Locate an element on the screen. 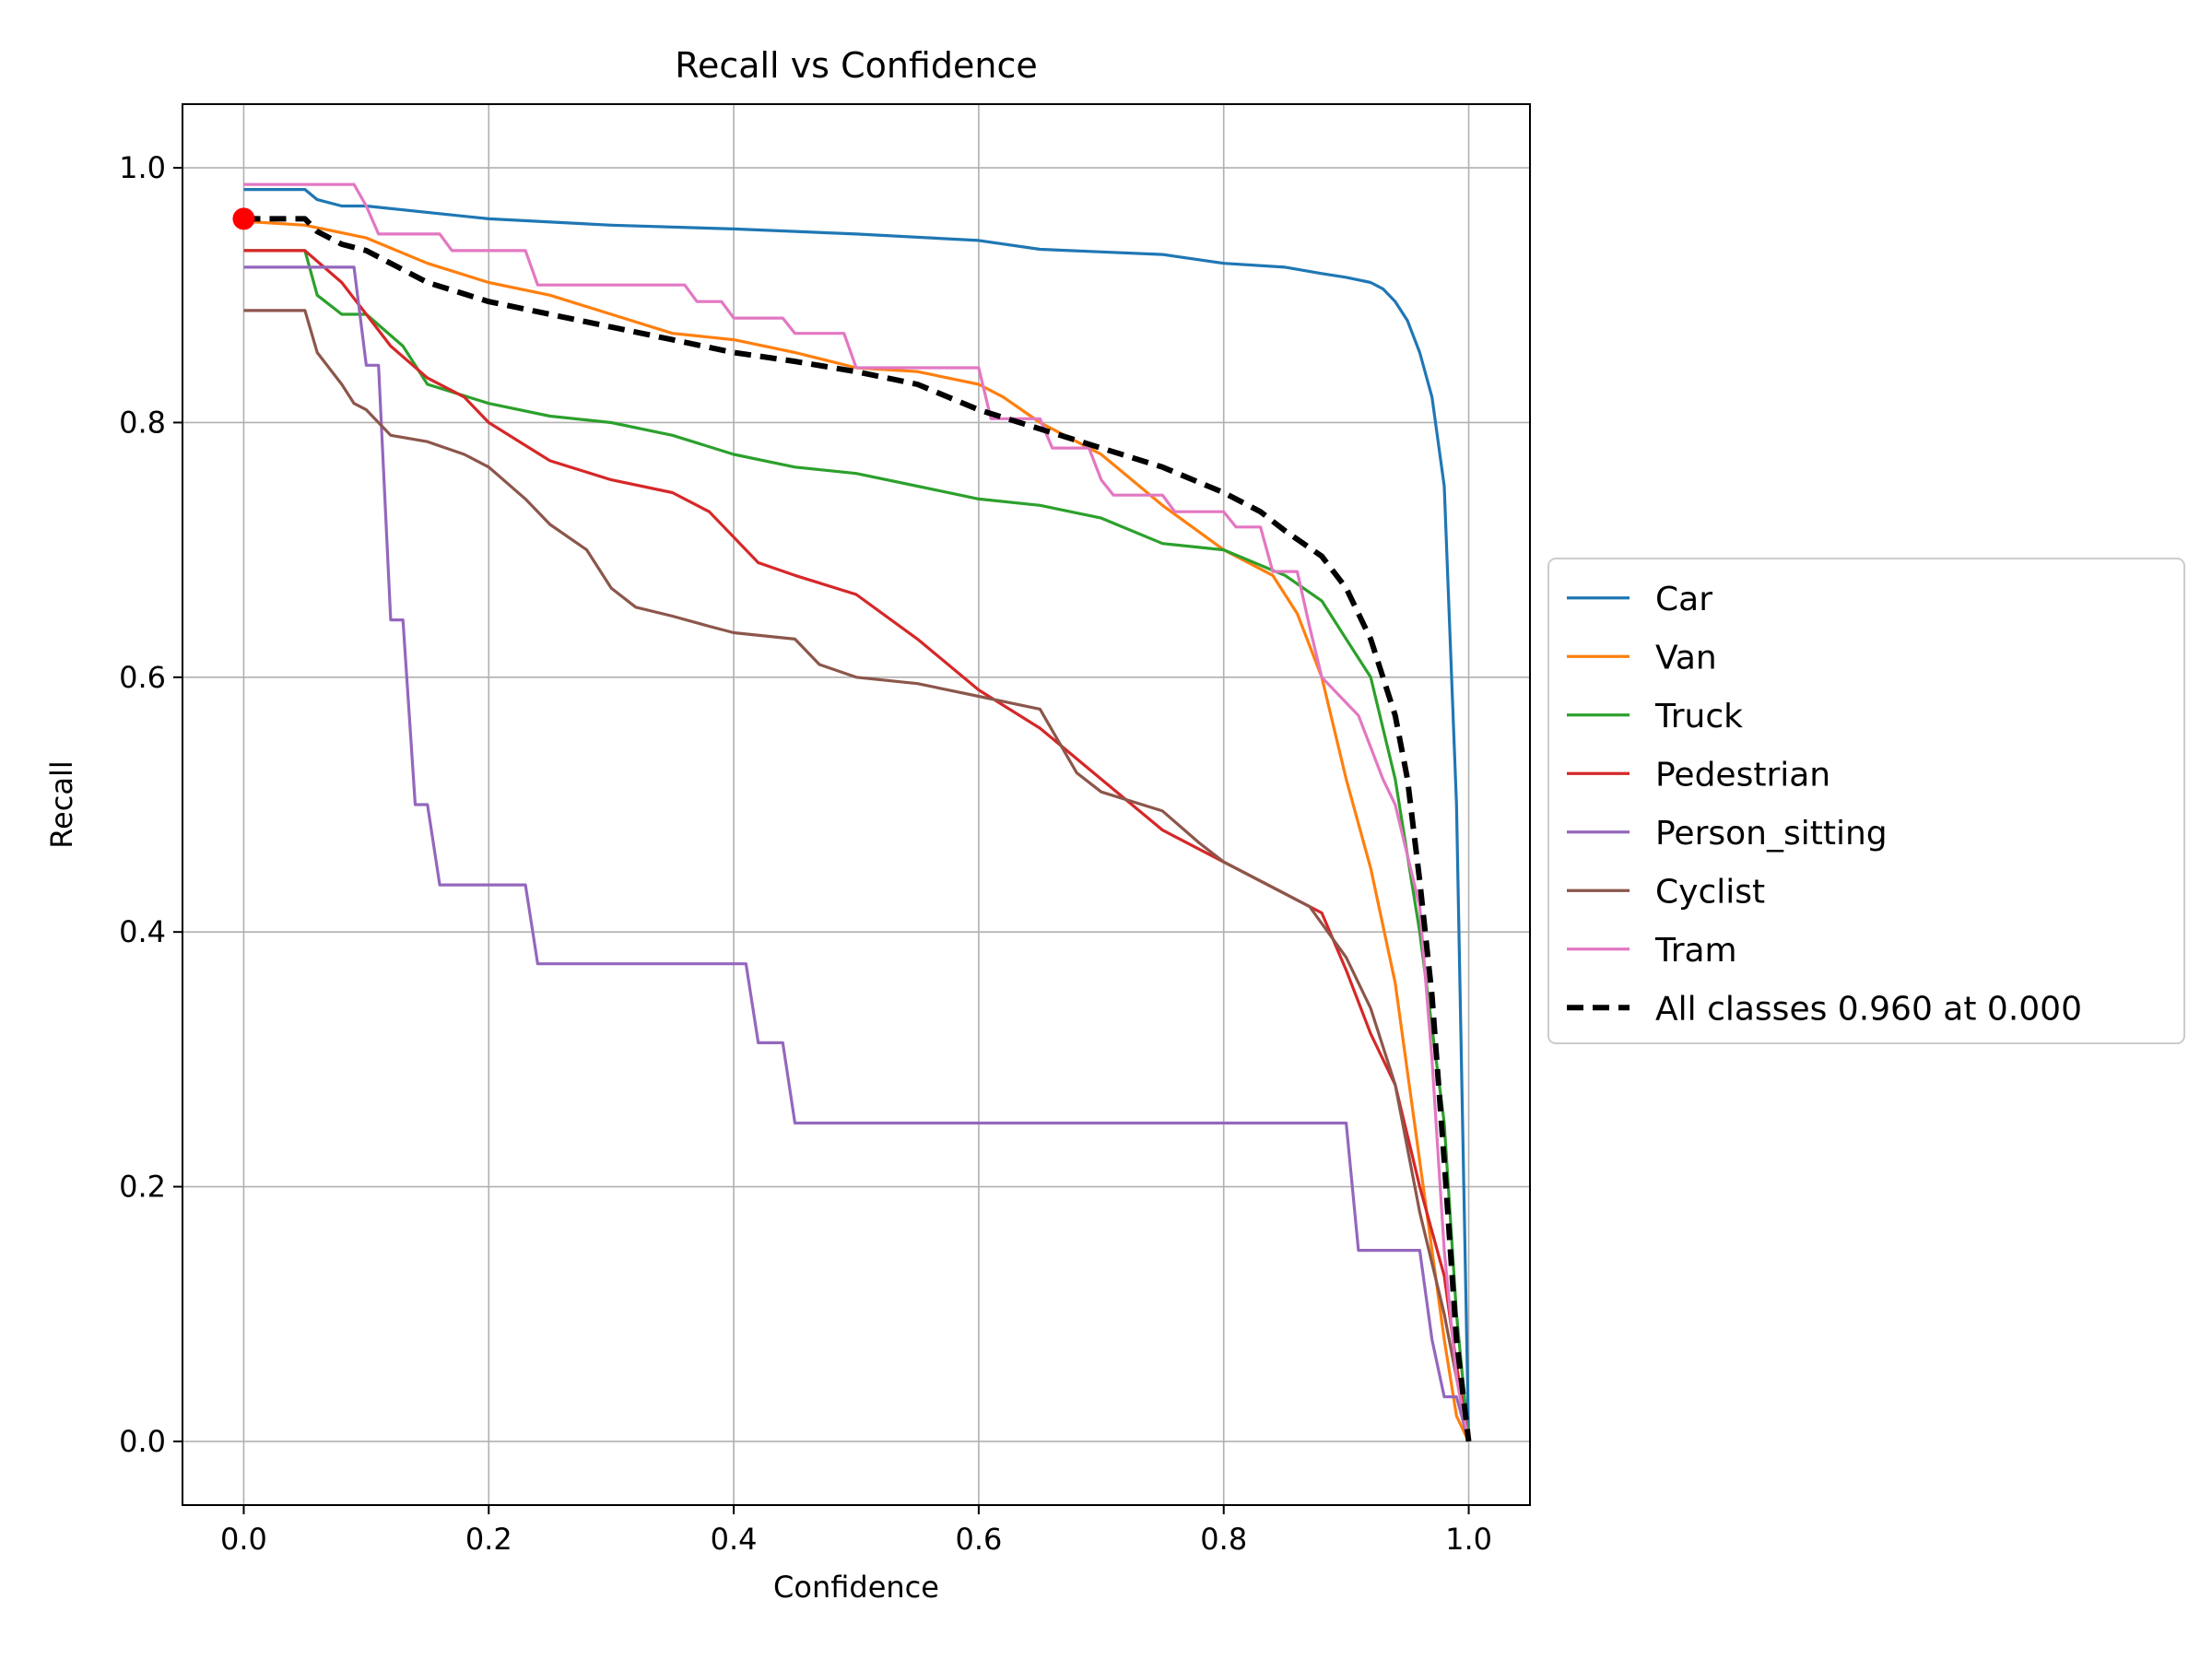 The height and width of the screenshot is (1659, 2212). y-tick-label-4: 0.8 is located at coordinates (142, 422).